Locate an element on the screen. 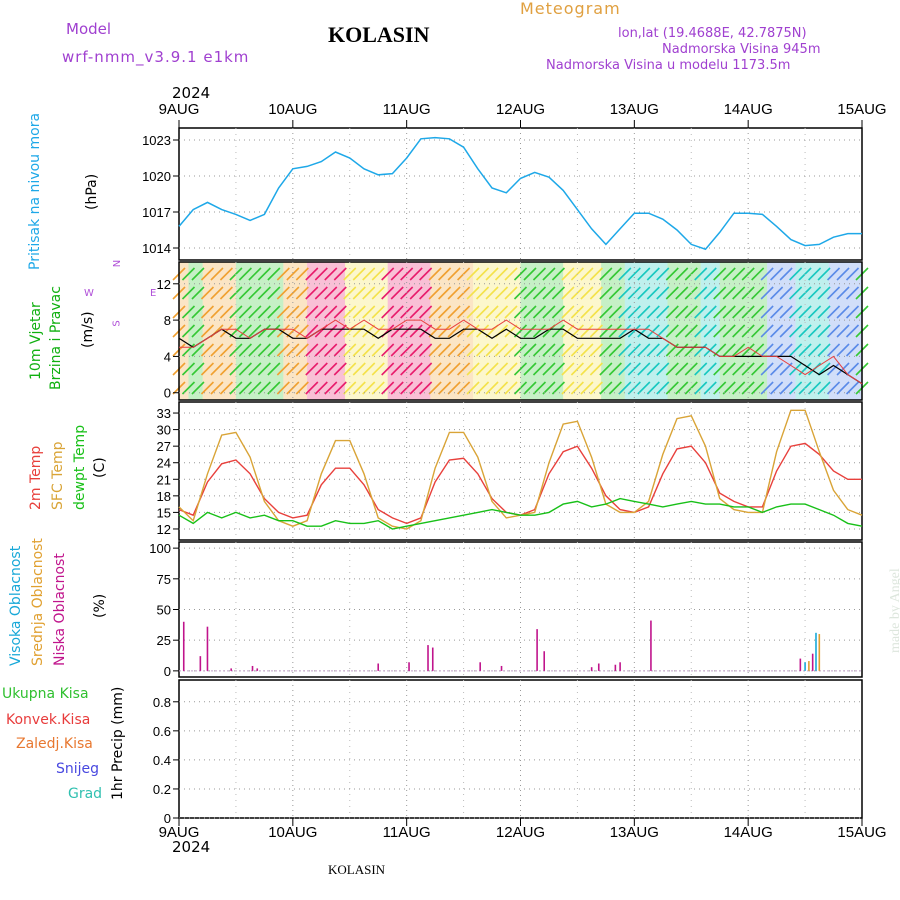  wind-speed-line is located at coordinates (520, 356).